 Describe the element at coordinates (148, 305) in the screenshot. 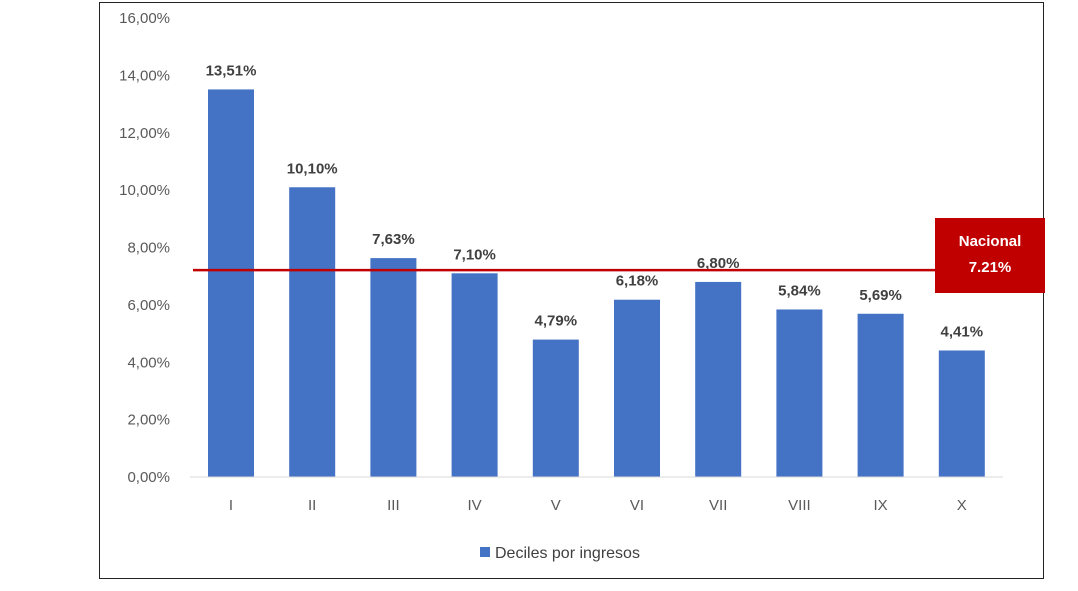

I see `y-tick-label: 6,00%` at that location.